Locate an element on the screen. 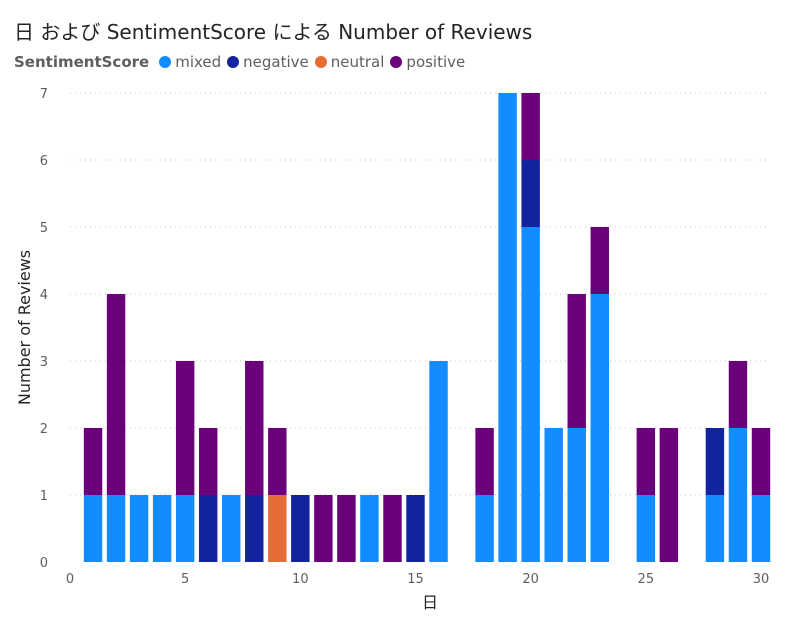  legend-label-neutral: neutral is located at coordinates (357, 62).